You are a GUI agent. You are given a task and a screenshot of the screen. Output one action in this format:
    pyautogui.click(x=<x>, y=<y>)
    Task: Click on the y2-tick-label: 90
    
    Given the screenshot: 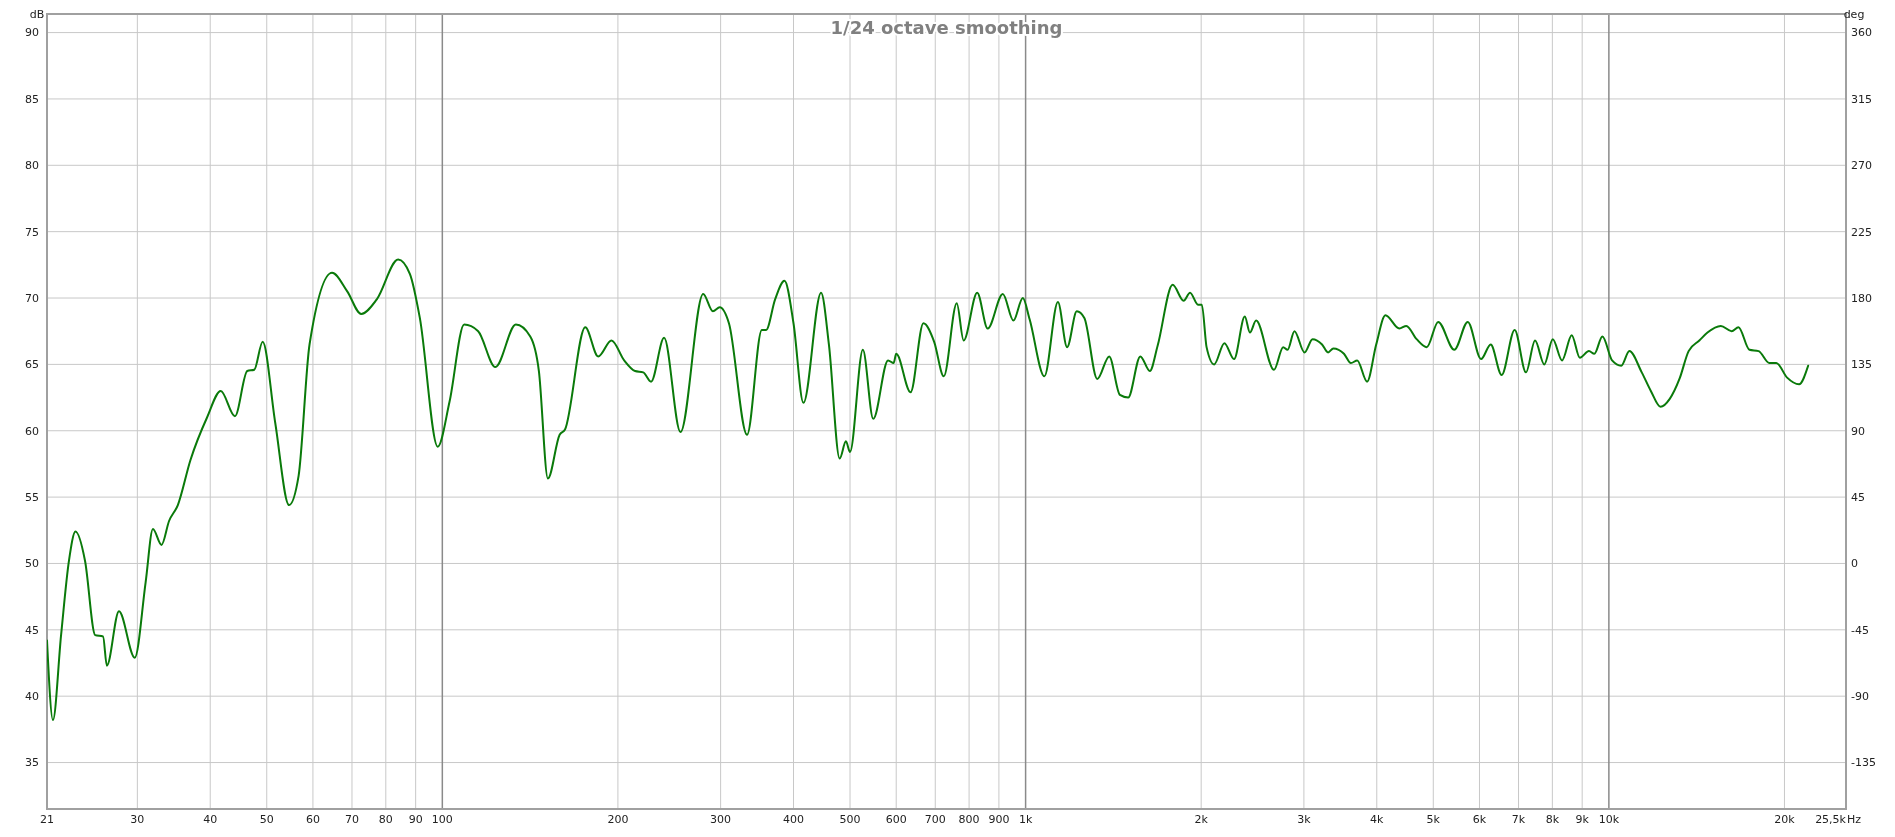 What is the action you would take?
    pyautogui.click(x=1858, y=431)
    